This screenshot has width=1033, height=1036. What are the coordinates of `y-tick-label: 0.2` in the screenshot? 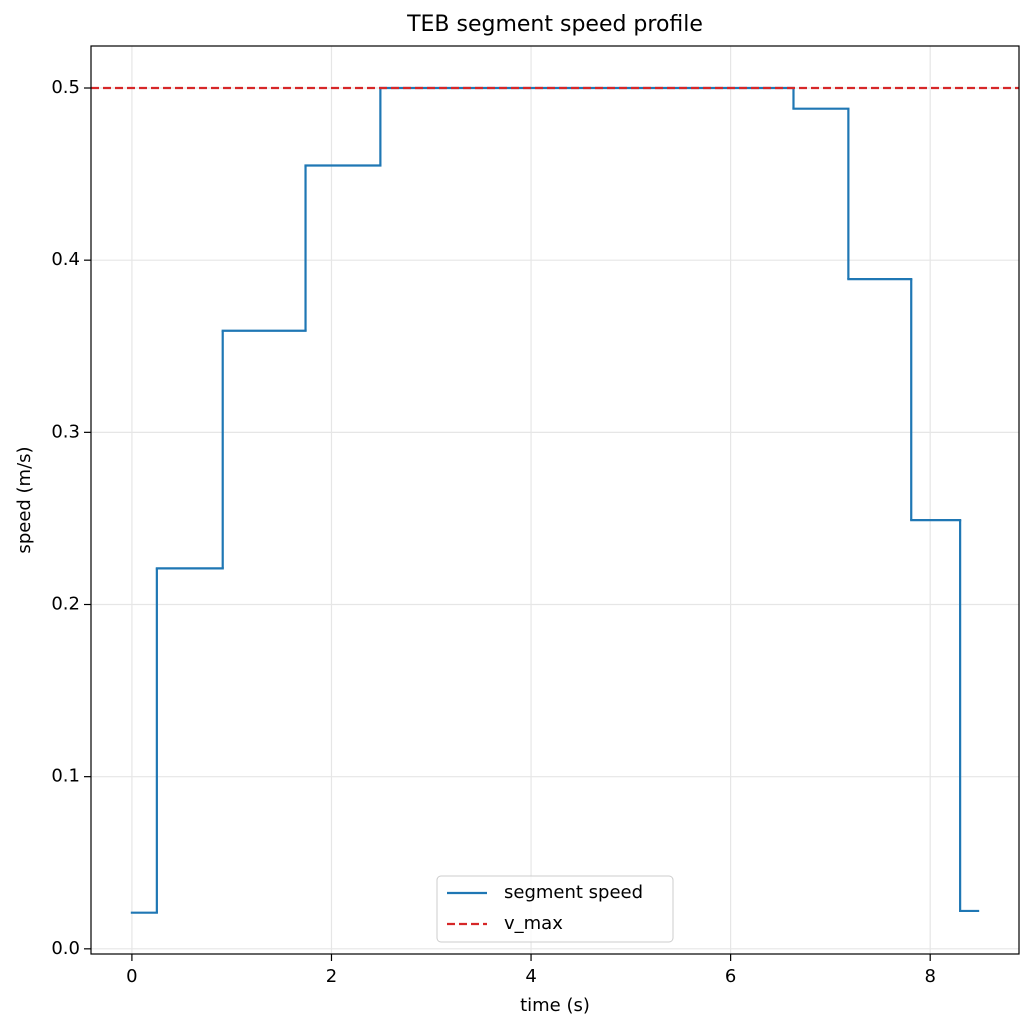 It's located at (65, 604).